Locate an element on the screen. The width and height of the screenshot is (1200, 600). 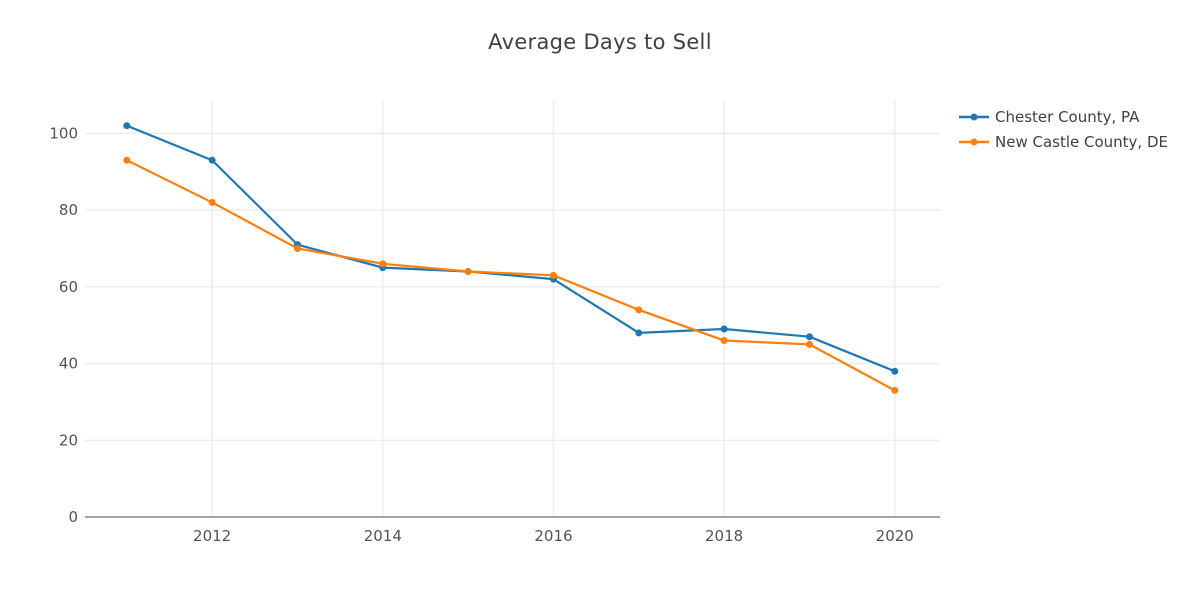
x-tick-label: 2014 is located at coordinates (383, 536).